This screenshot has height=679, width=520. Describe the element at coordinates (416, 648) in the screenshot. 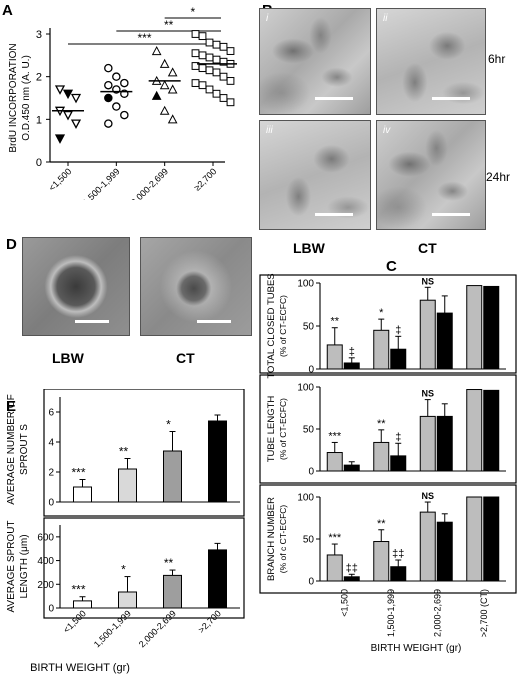

I see `x-axis-label: BIRTH WEIGHT (gr)` at that location.